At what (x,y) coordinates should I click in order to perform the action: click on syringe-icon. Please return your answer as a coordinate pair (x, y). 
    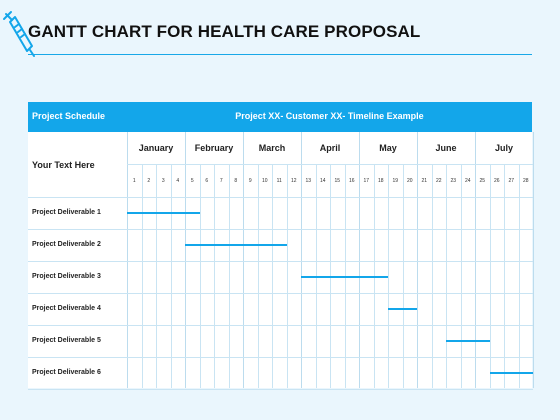
    Looking at the image, I should click on (19, 34).